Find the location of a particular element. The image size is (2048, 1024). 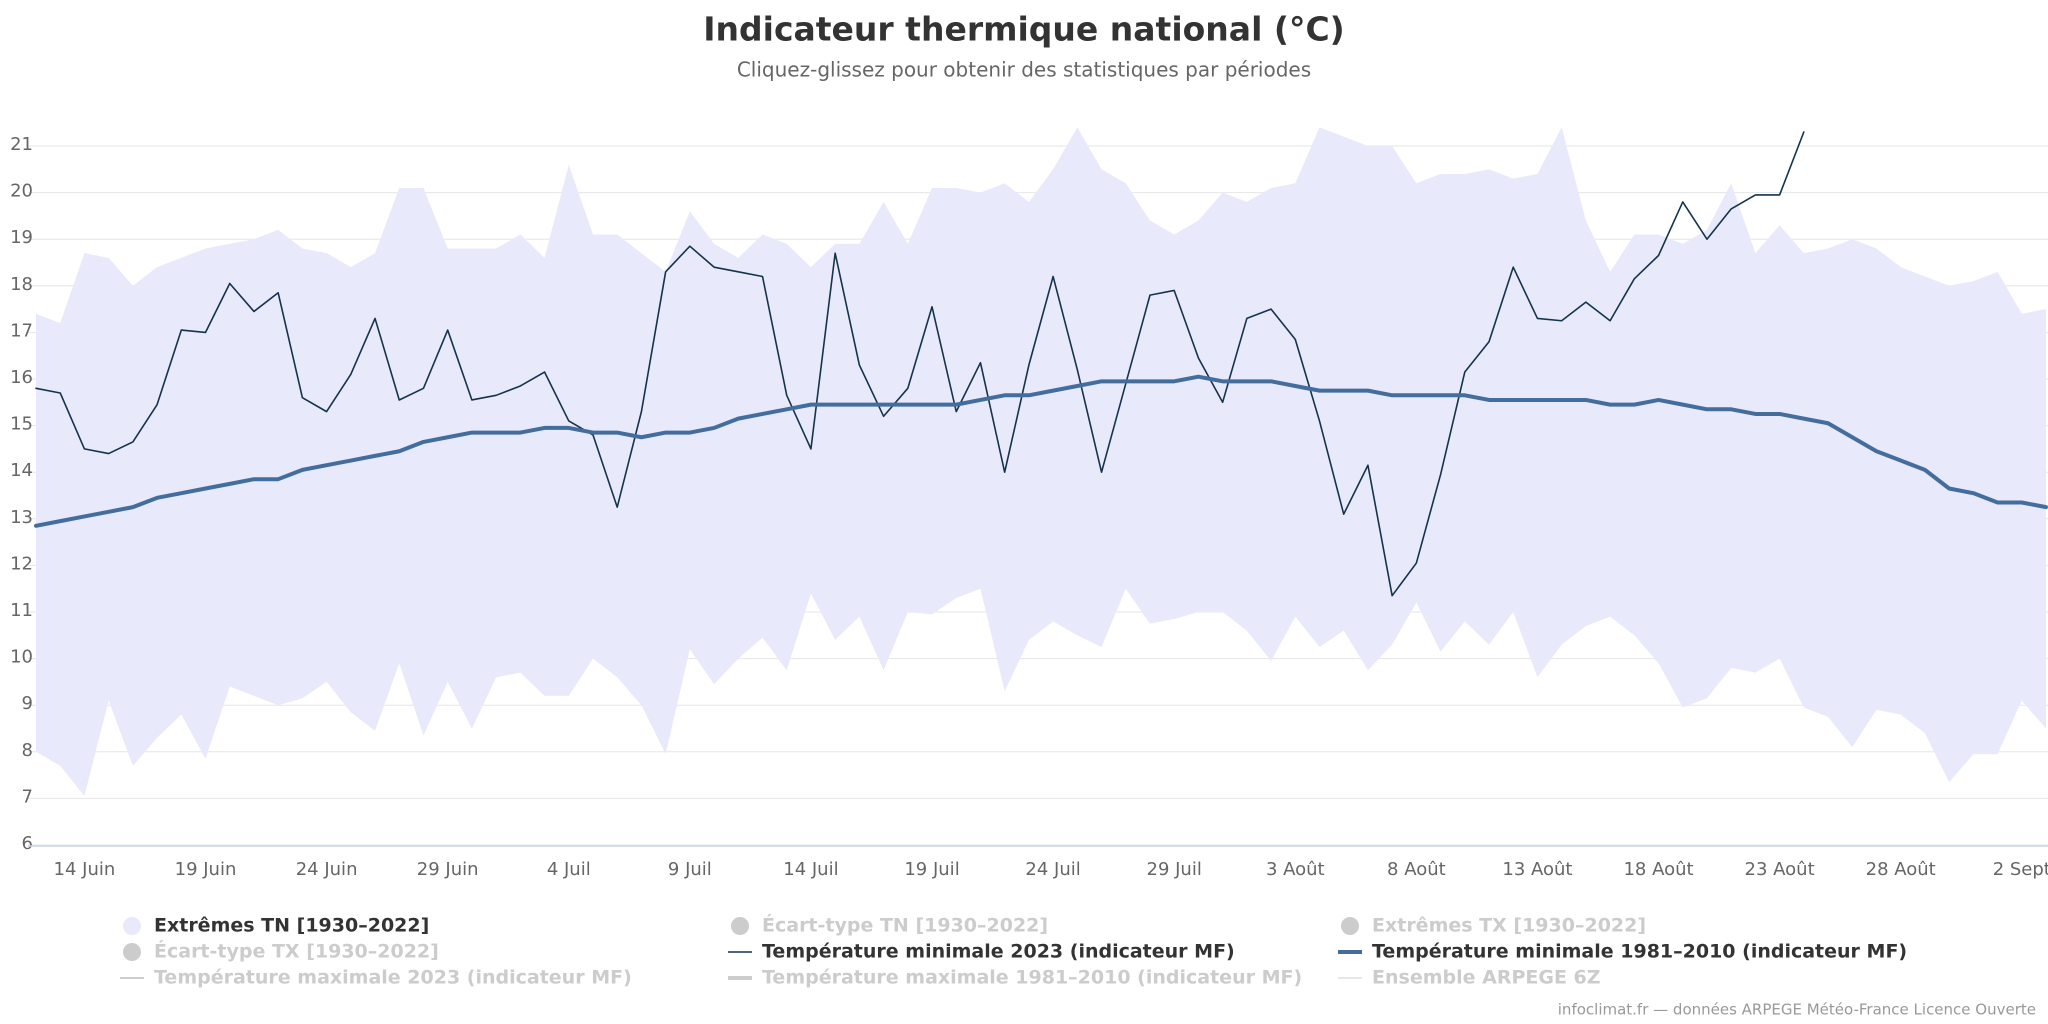

y-tick-label: 8 is located at coordinates (27, 750).